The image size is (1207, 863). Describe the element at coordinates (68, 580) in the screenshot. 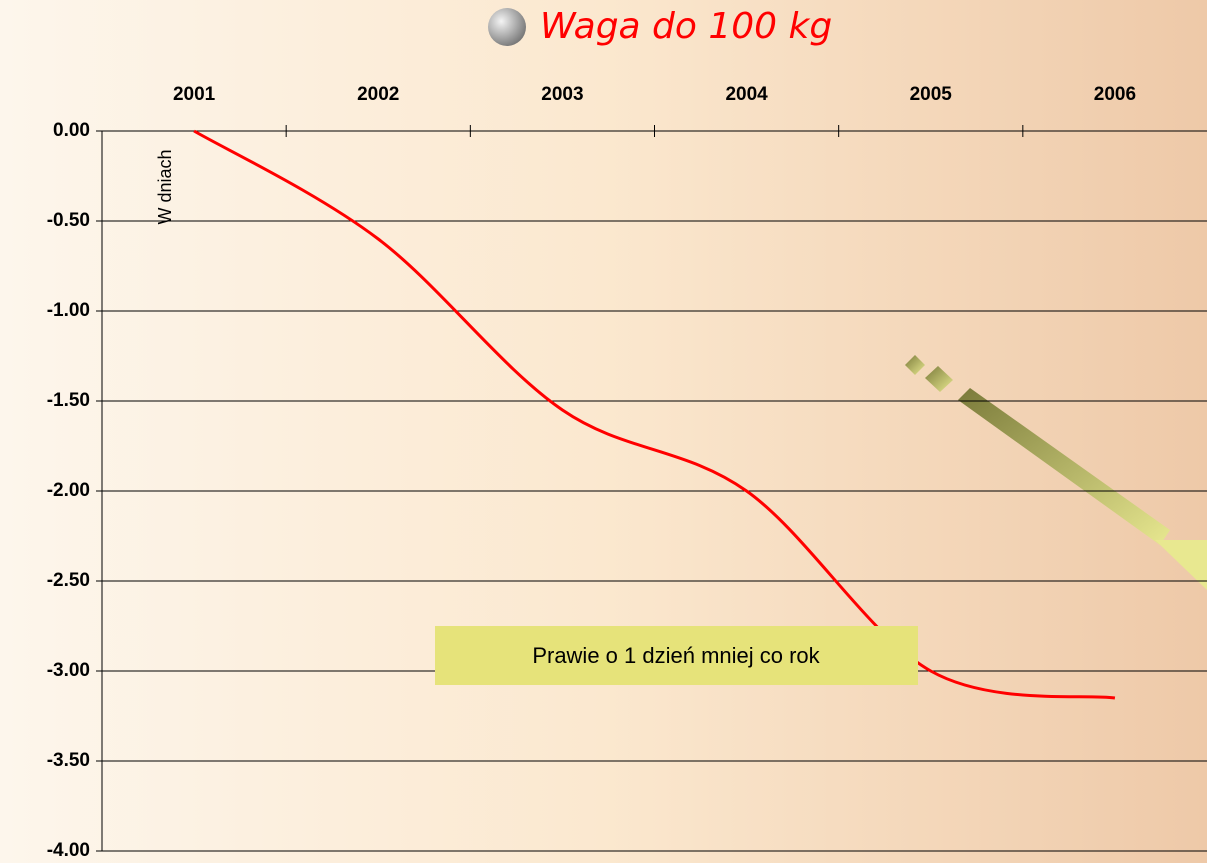

I see `y-tick-label: -2.50` at that location.